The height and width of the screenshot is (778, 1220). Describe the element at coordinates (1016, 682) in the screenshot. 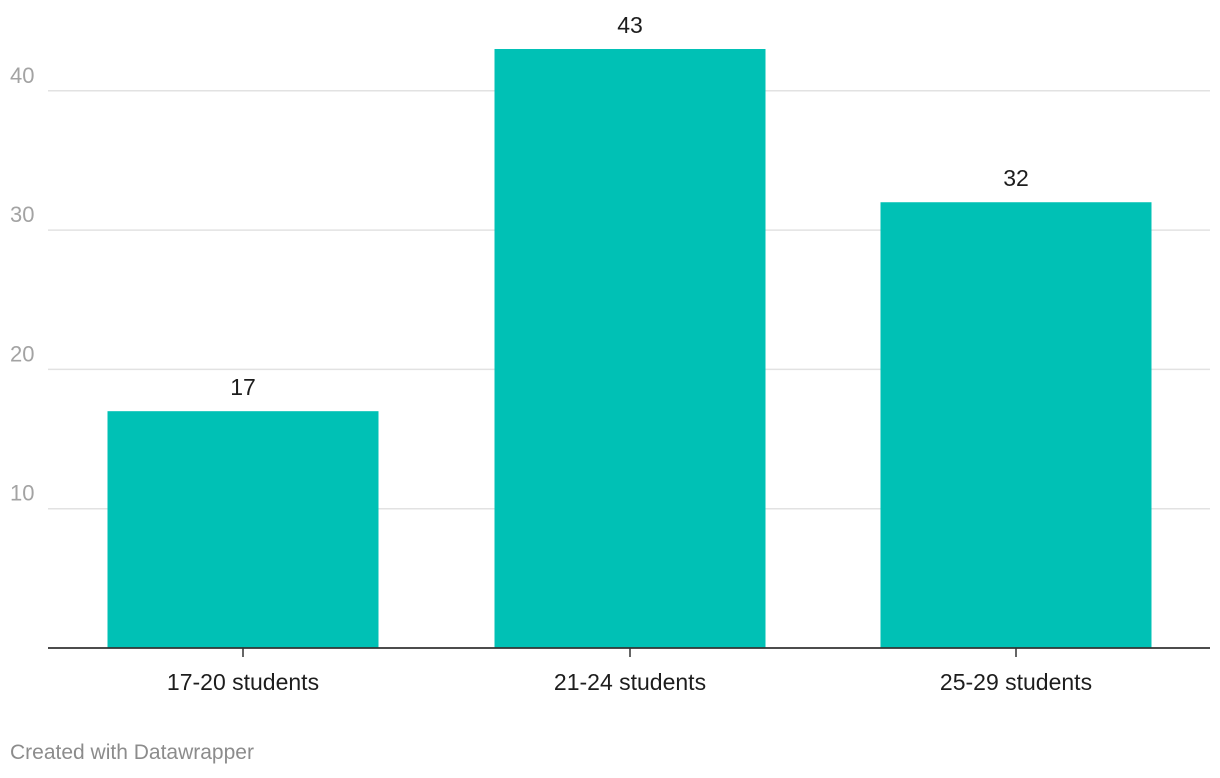

I see `x-tick-label-2: 25-29 students` at that location.